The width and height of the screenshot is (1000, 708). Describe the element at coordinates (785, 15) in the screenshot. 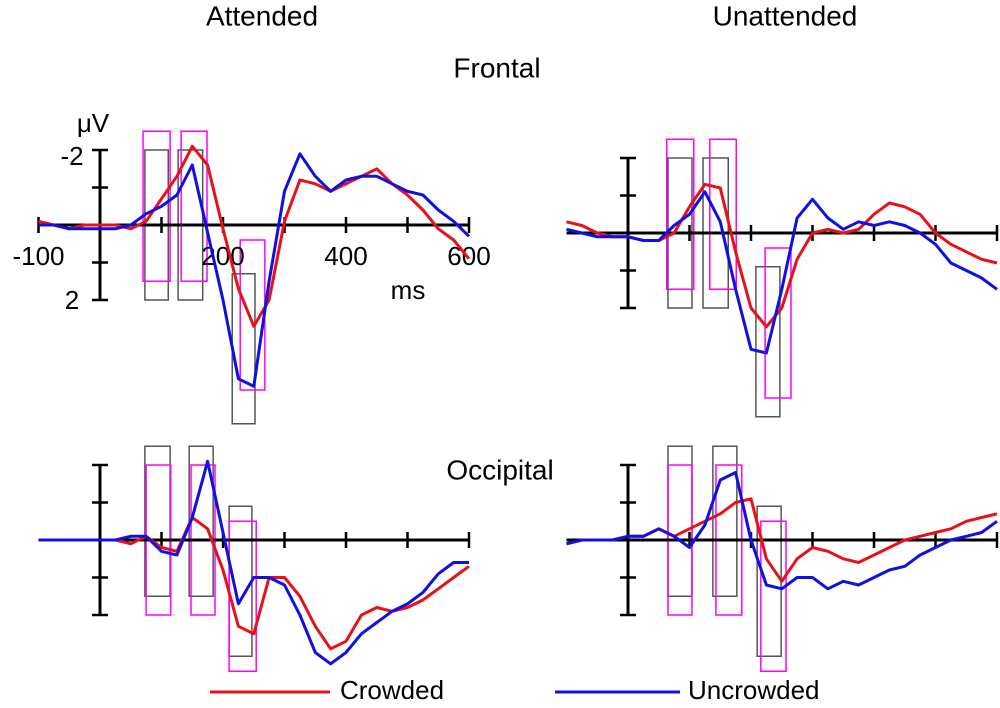

I see `column-title: Unattended` at that location.